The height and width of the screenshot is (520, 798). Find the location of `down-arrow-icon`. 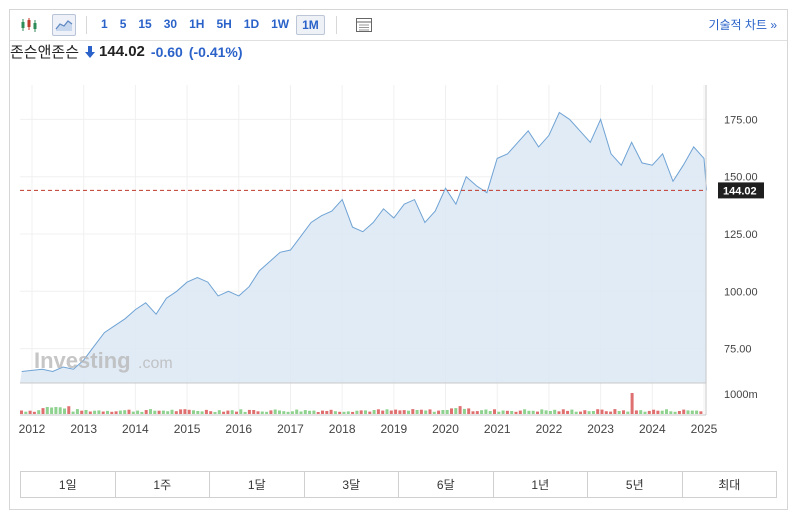

down-arrow-icon is located at coordinates (90, 51).